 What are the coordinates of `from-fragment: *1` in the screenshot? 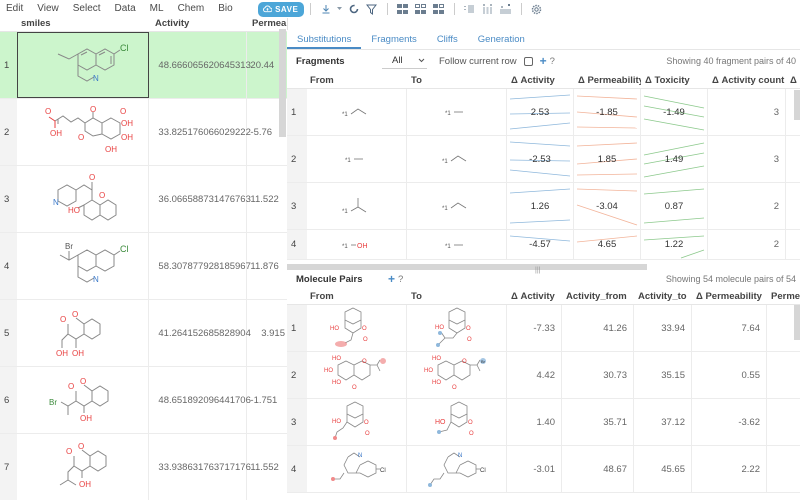 It's located at (357, 159).